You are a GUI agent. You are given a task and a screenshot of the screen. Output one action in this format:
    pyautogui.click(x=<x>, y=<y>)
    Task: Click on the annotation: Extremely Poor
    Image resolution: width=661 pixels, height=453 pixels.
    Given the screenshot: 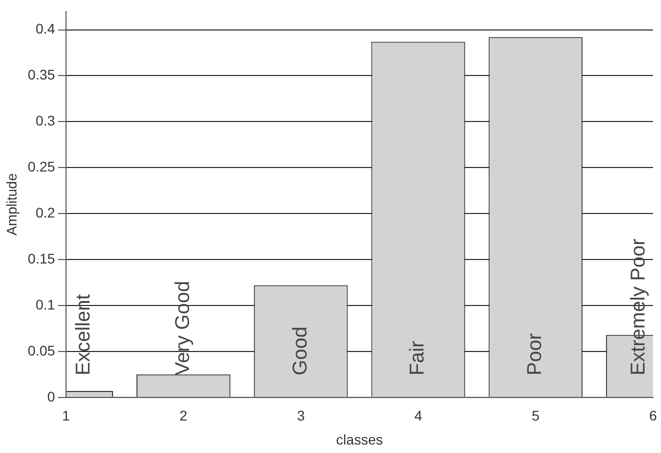 What is the action you would take?
    pyautogui.click(x=639, y=307)
    